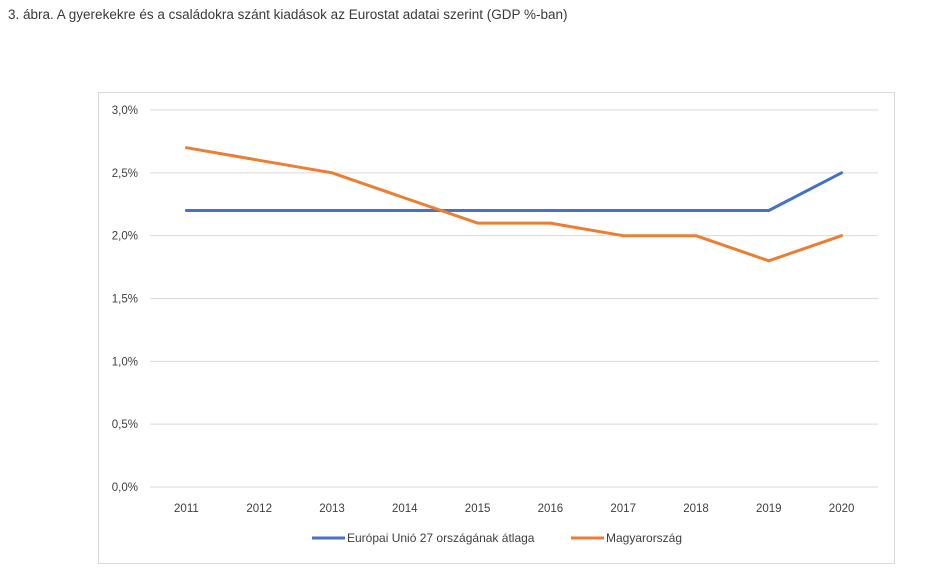 This screenshot has height=576, width=935. I want to click on y-axis-ticks: 0,0% 0,5% 1,0% 1,5% 2,0% 2,5% 3,0%, so click(125, 299).